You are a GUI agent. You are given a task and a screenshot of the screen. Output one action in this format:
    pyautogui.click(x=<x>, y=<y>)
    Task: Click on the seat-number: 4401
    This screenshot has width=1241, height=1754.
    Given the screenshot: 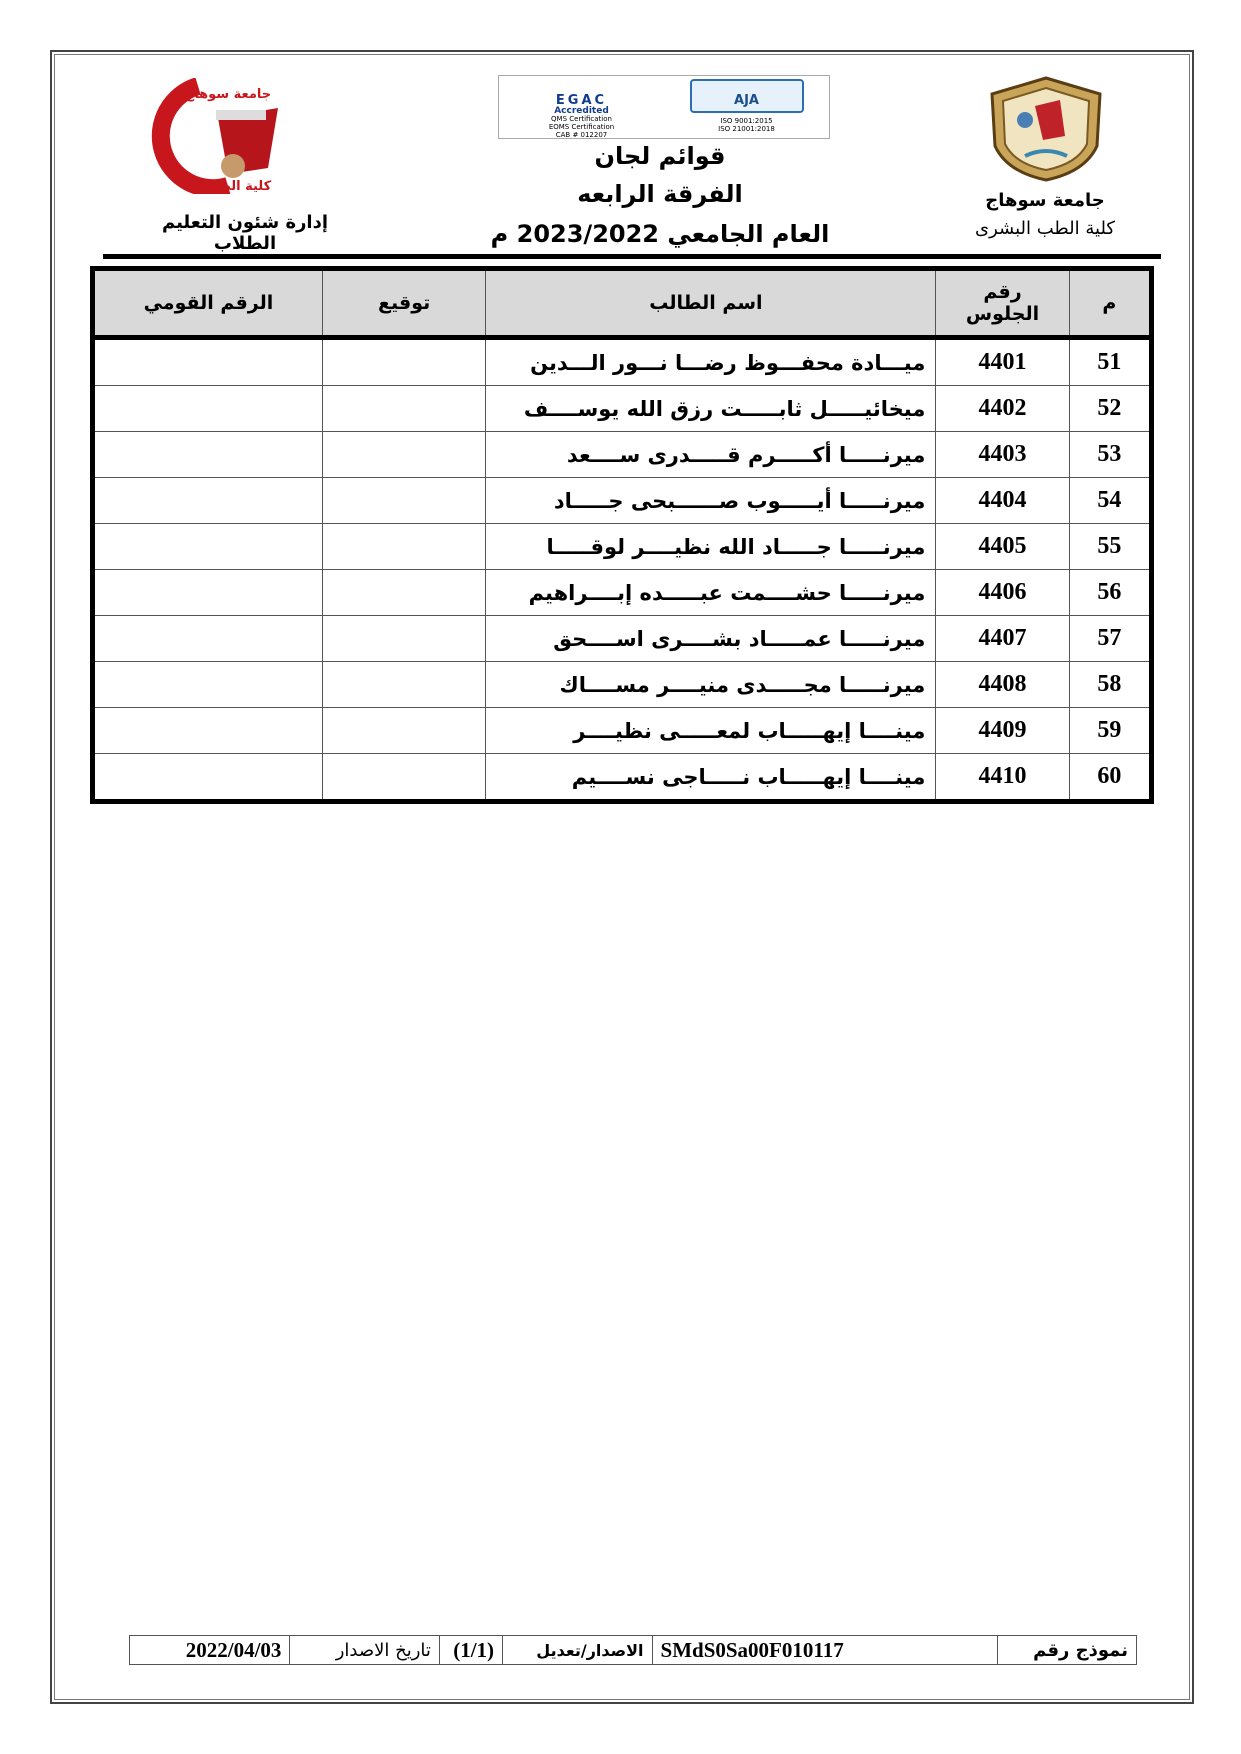 What is the action you would take?
    pyautogui.click(x=1002, y=361)
    